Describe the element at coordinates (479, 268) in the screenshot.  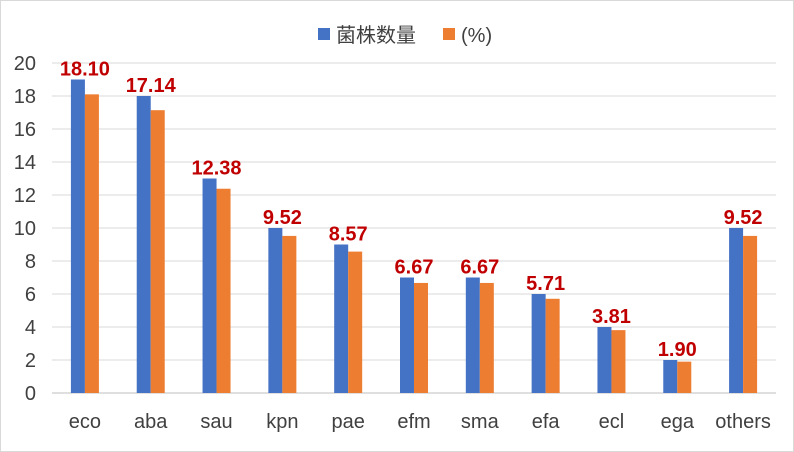
I see `data-label-sma: 6.67` at that location.